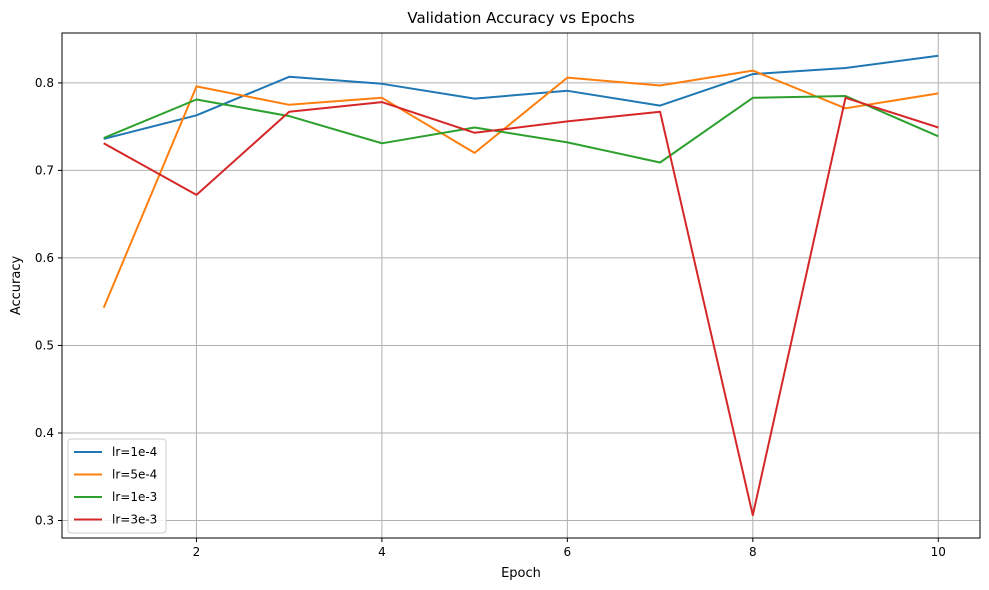 The image size is (989, 590). Describe the element at coordinates (134, 452) in the screenshot. I see `legend-label: lr=1e-4` at that location.